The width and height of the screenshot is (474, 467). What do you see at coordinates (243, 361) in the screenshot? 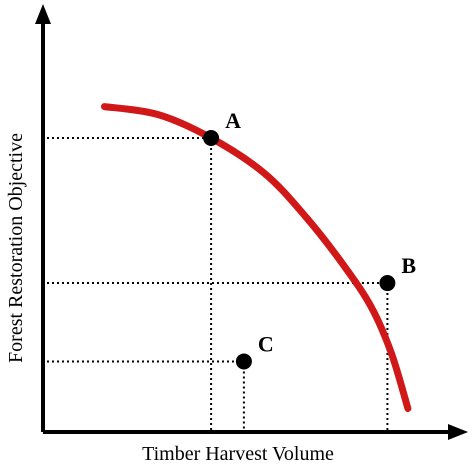
I see `point-c` at bounding box center [243, 361].